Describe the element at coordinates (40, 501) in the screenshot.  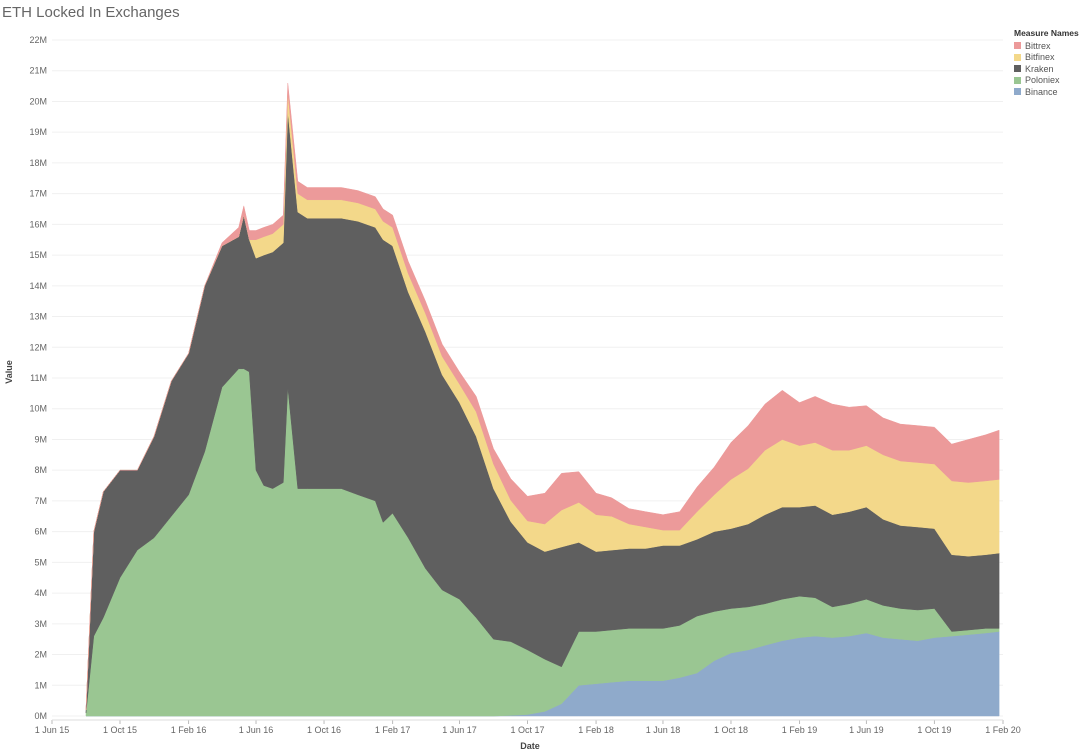
I see `y-tick-label: 7M` at that location.